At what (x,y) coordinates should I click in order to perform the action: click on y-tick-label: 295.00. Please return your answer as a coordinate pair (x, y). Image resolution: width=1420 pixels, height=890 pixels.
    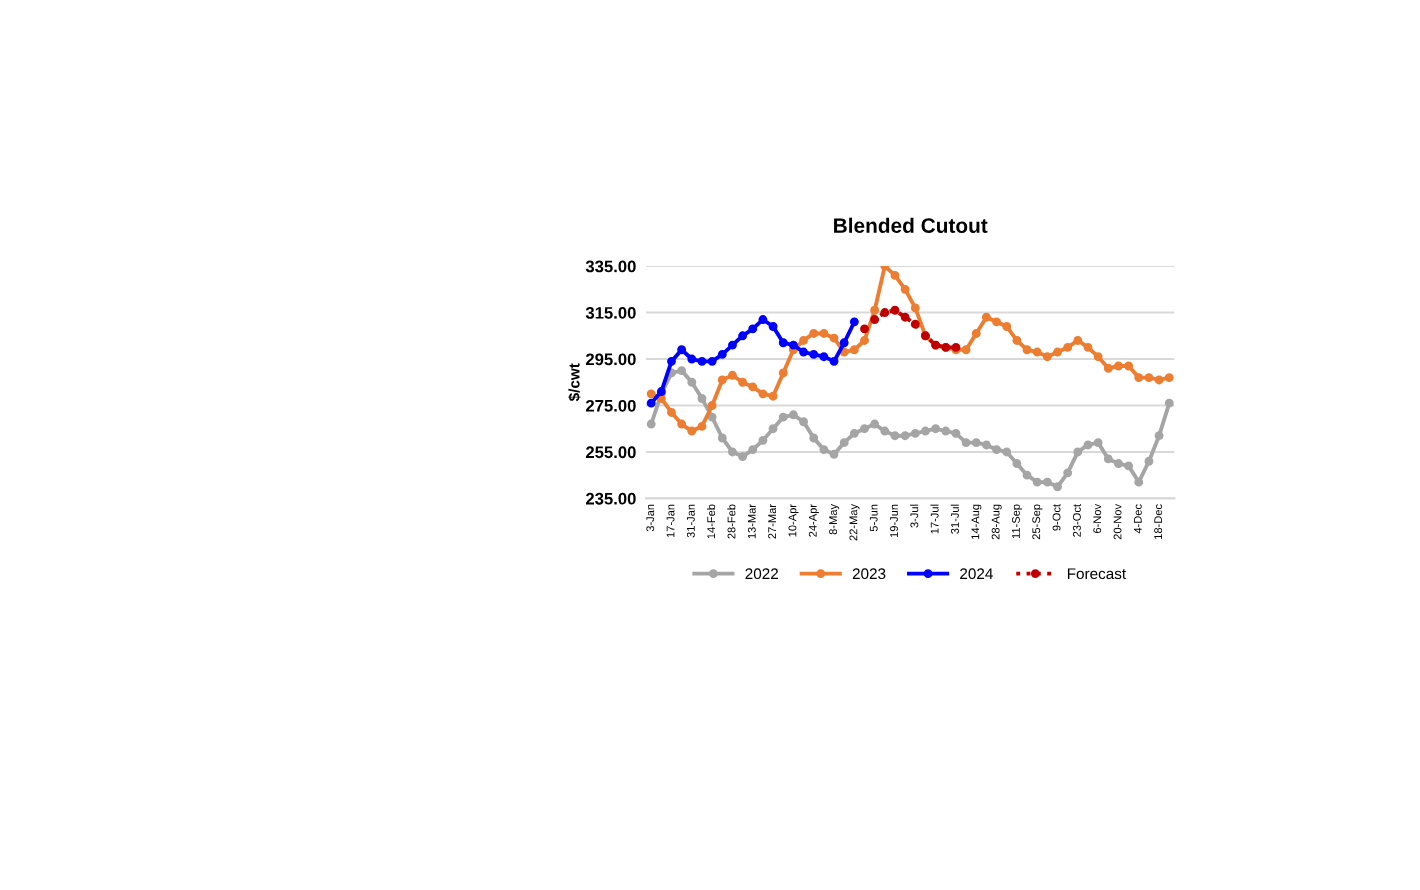
    Looking at the image, I should click on (610, 359).